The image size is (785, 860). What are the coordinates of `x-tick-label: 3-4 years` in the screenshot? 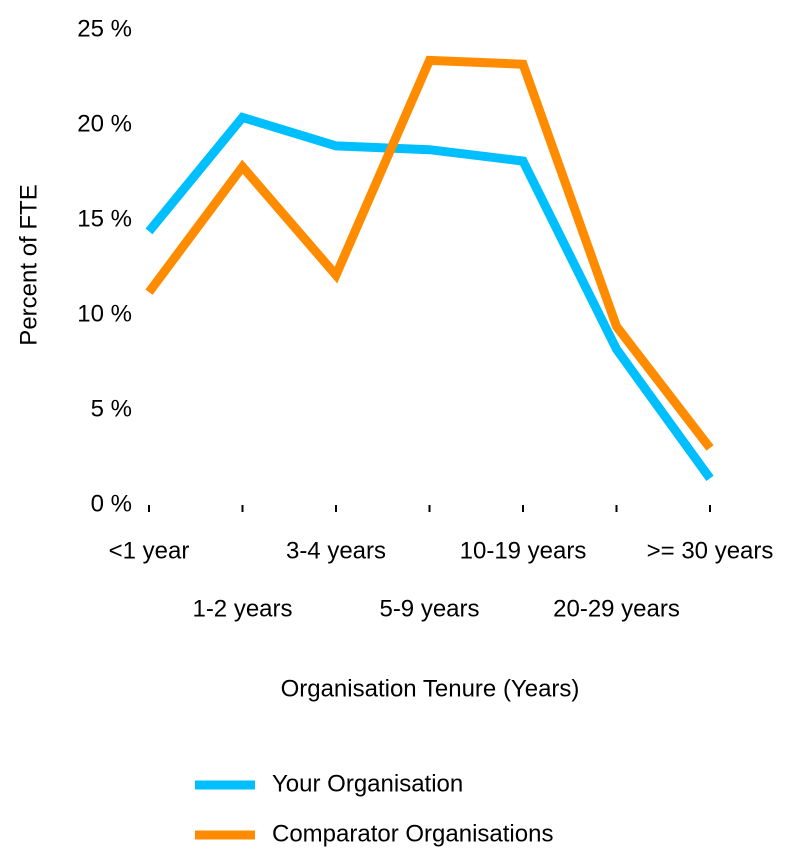 It's located at (336, 550).